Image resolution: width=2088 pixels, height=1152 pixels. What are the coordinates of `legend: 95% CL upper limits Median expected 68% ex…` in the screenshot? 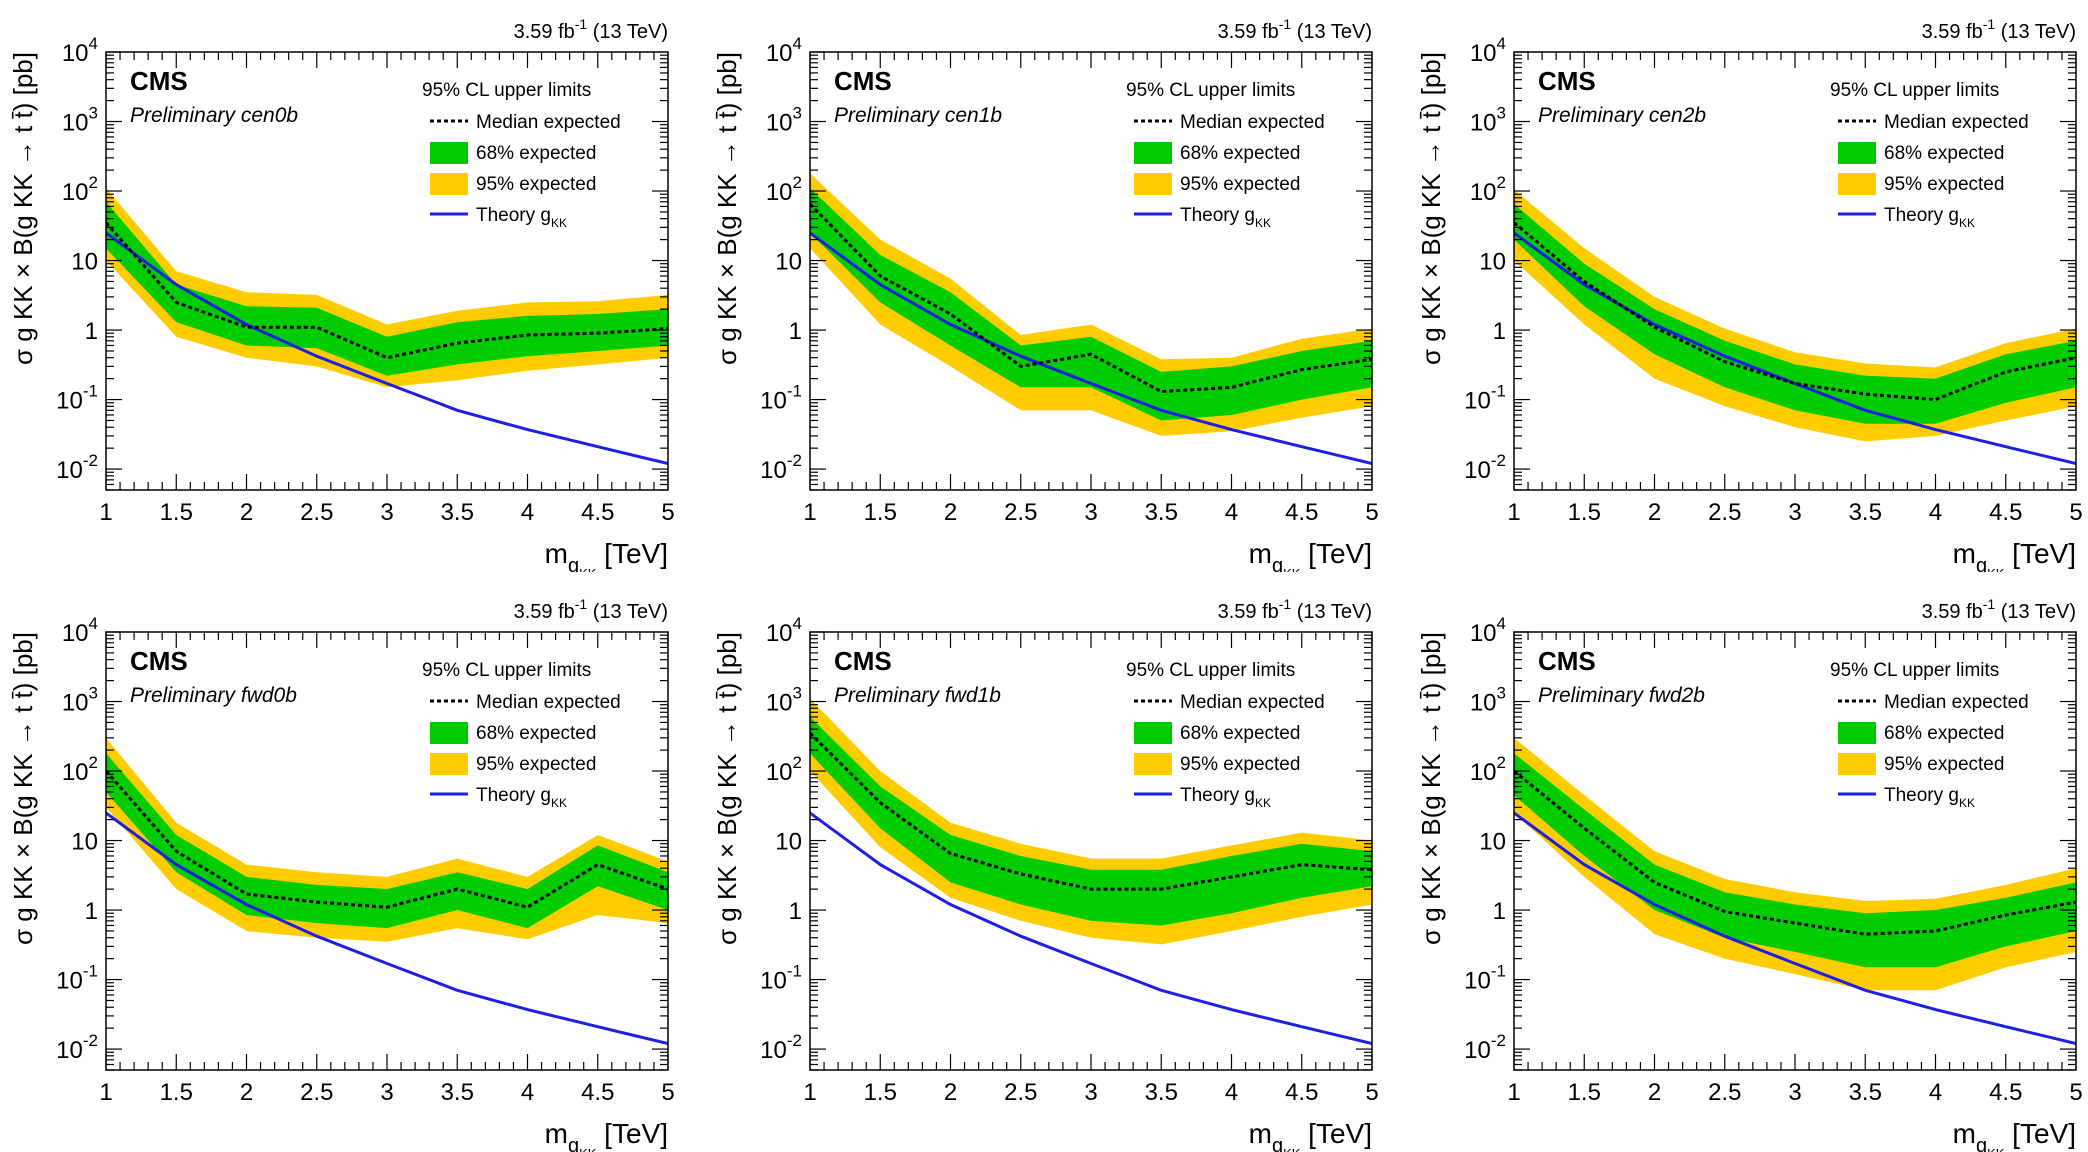 It's located at (1929, 155).